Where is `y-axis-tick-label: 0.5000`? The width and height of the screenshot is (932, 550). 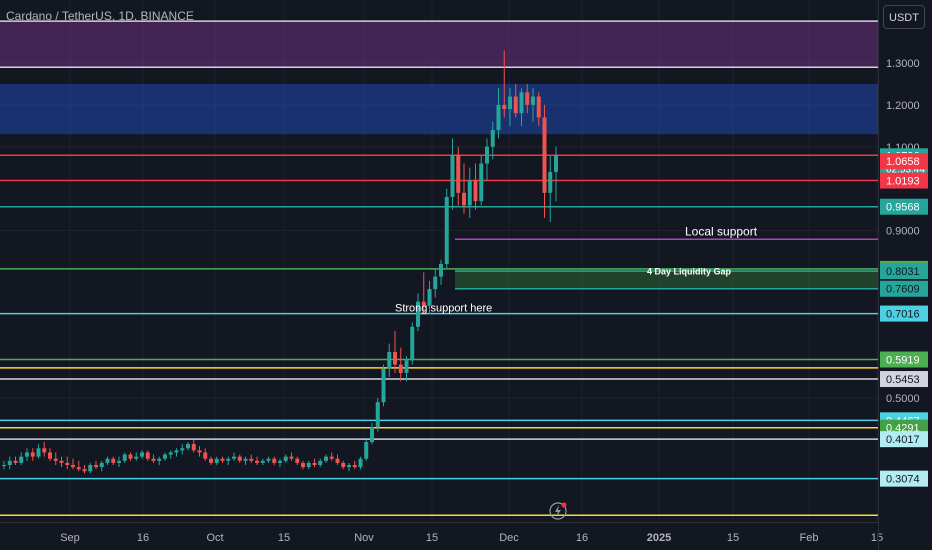 y-axis-tick-label: 0.5000 is located at coordinates (903, 399).